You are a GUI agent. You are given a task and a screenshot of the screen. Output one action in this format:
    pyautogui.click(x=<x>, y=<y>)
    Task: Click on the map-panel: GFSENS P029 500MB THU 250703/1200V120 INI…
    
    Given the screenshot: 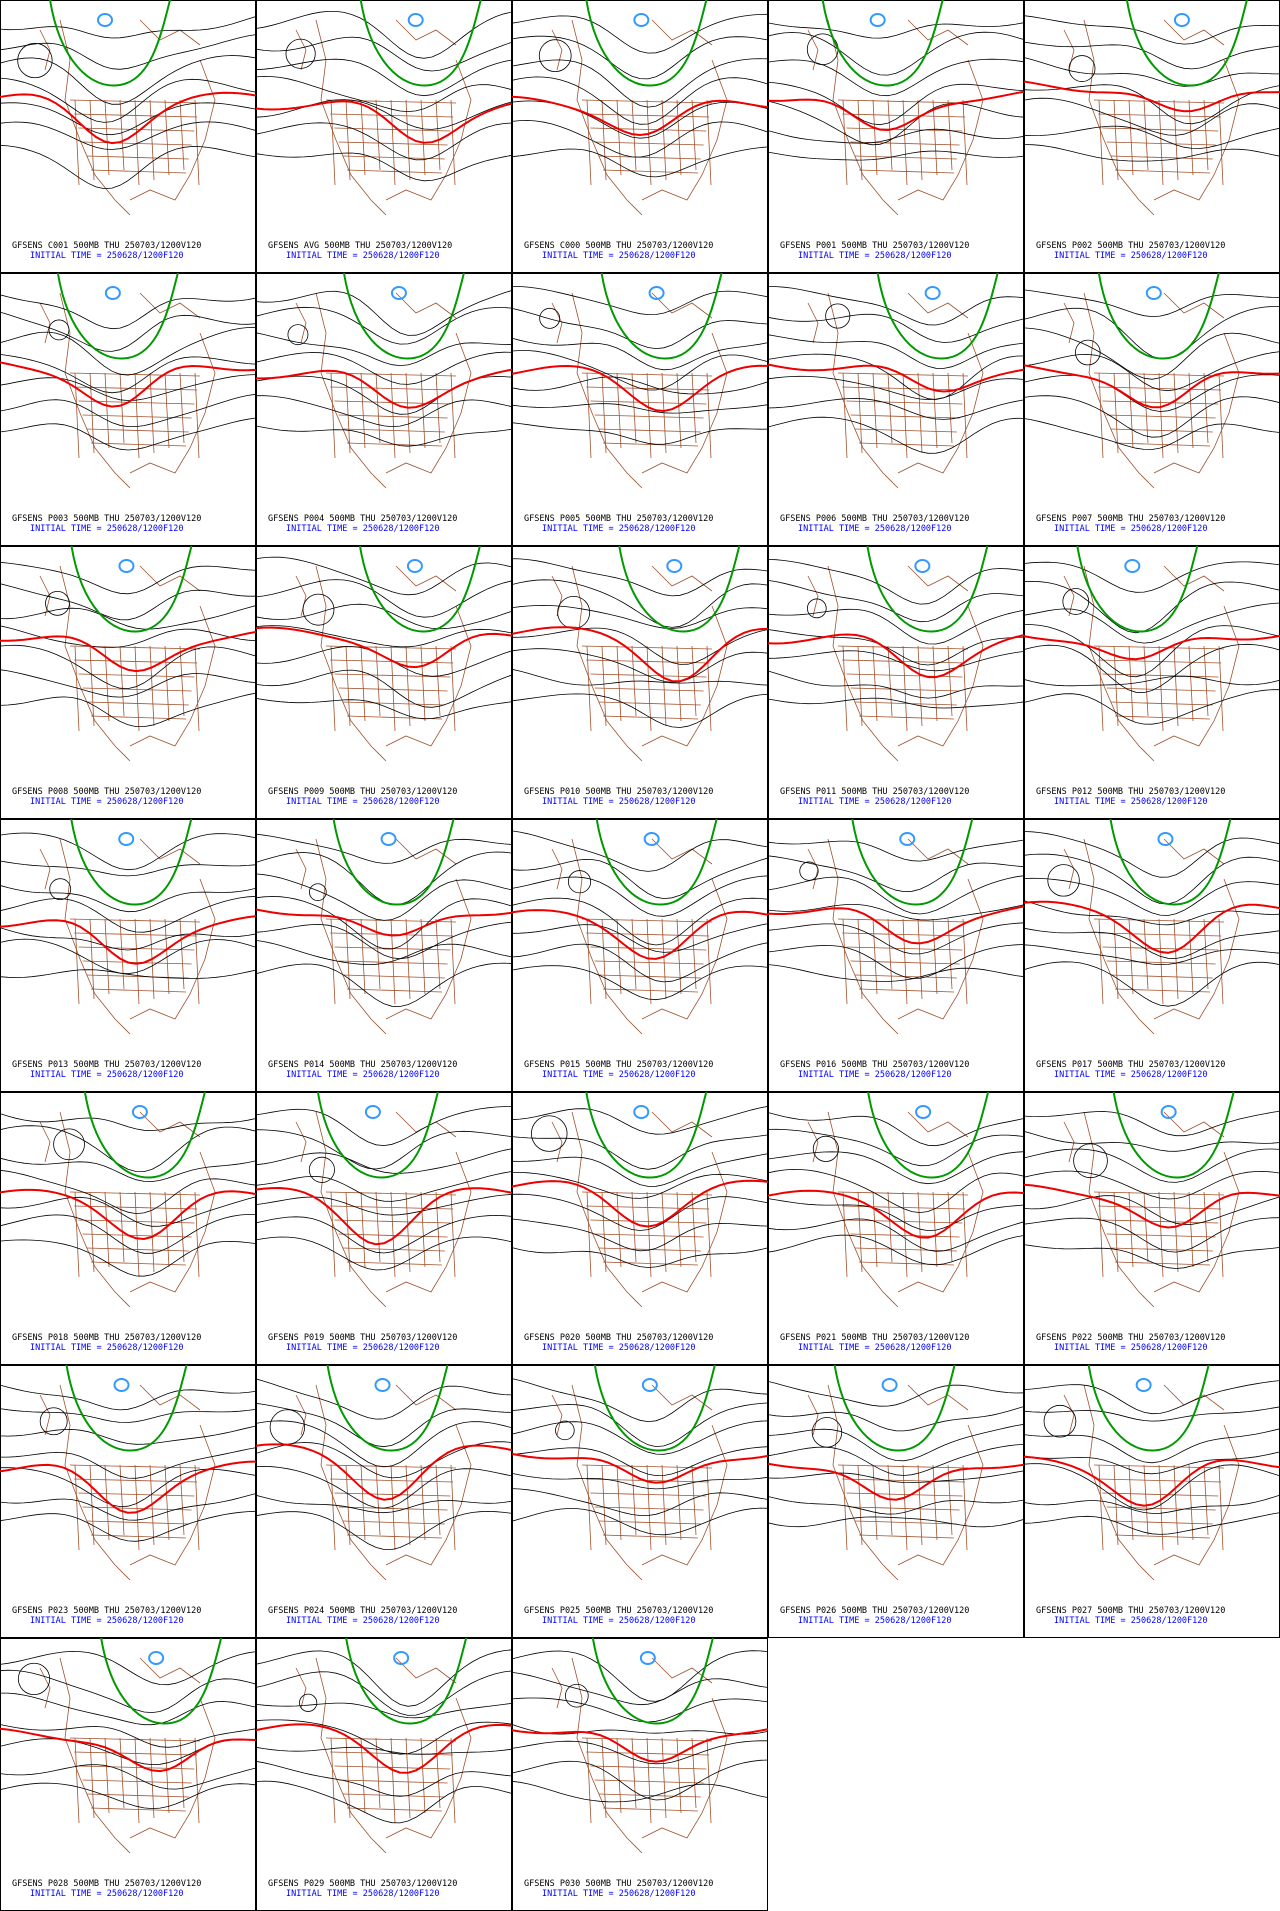 What is the action you would take?
    pyautogui.click(x=384, y=1774)
    